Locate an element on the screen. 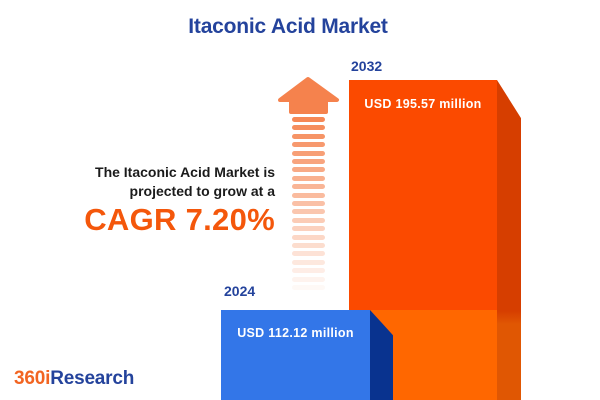 The height and width of the screenshot is (400, 600). brand-logo: 360iResearch is located at coordinates (74, 379).